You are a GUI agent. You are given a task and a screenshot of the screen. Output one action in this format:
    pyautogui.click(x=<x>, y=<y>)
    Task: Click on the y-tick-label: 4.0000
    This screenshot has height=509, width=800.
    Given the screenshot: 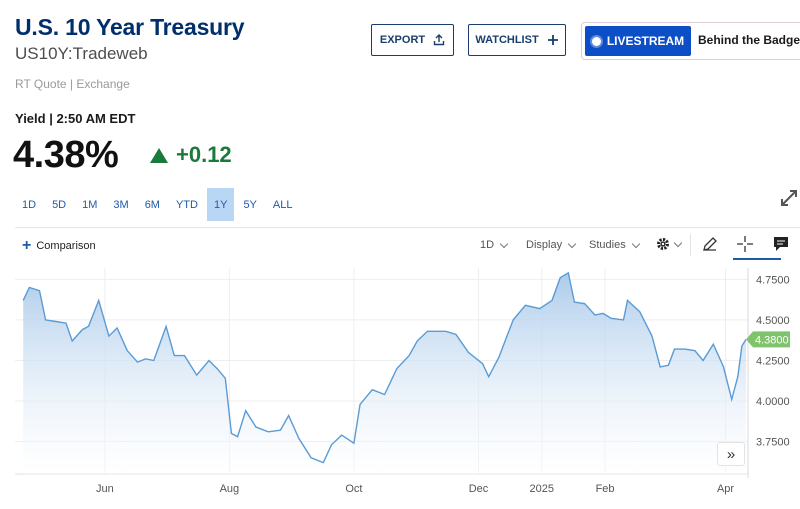 What is the action you would take?
    pyautogui.click(x=773, y=402)
    